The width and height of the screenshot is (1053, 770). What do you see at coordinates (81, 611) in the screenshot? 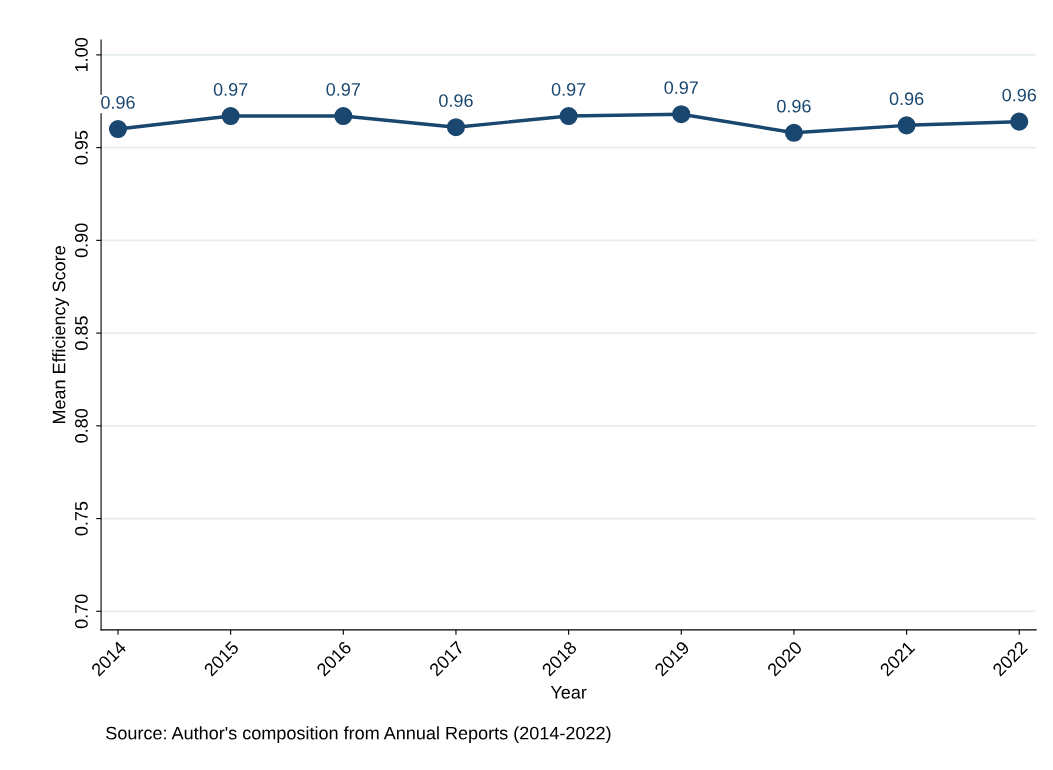
I see `y-tick-label: 0.70` at bounding box center [81, 611].